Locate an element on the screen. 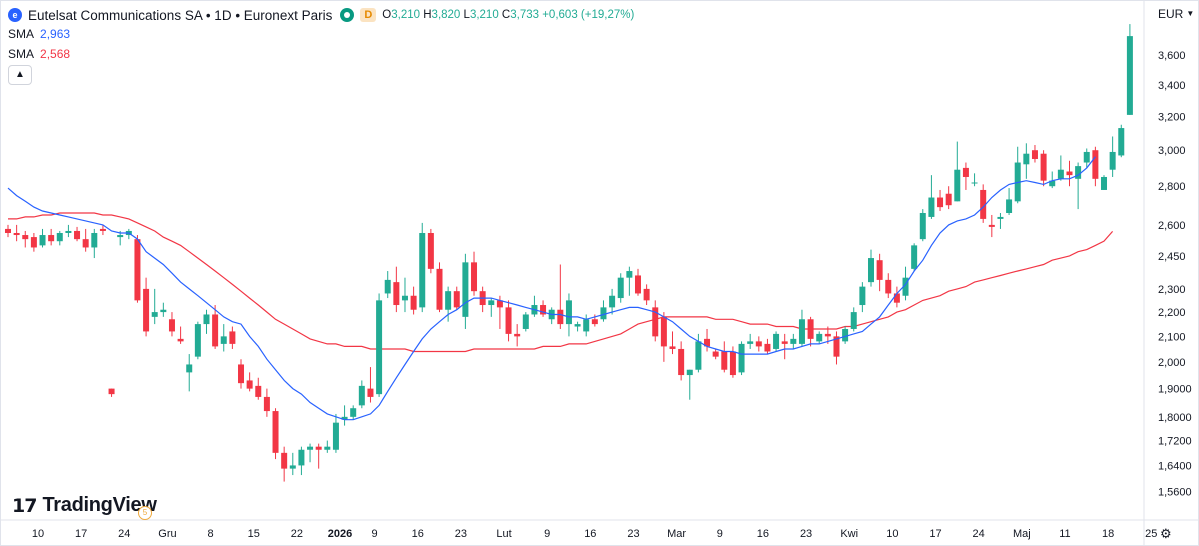 The image size is (1199, 546). gear-icon: ⚙ is located at coordinates (1166, 533).